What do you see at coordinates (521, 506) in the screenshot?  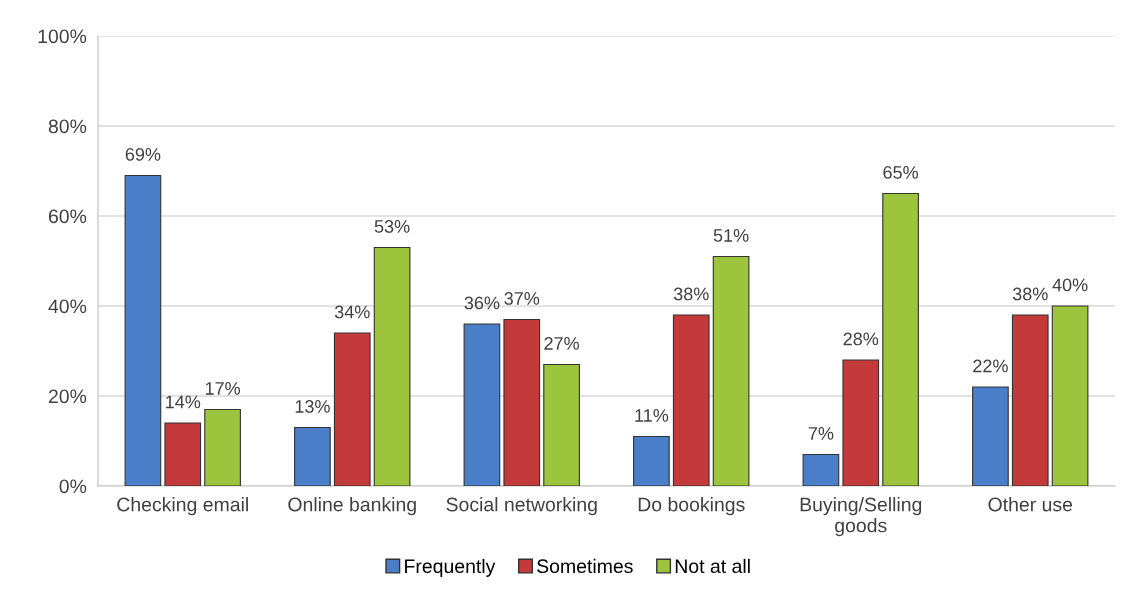 I see `x-tick-label: Social networking` at bounding box center [521, 506].